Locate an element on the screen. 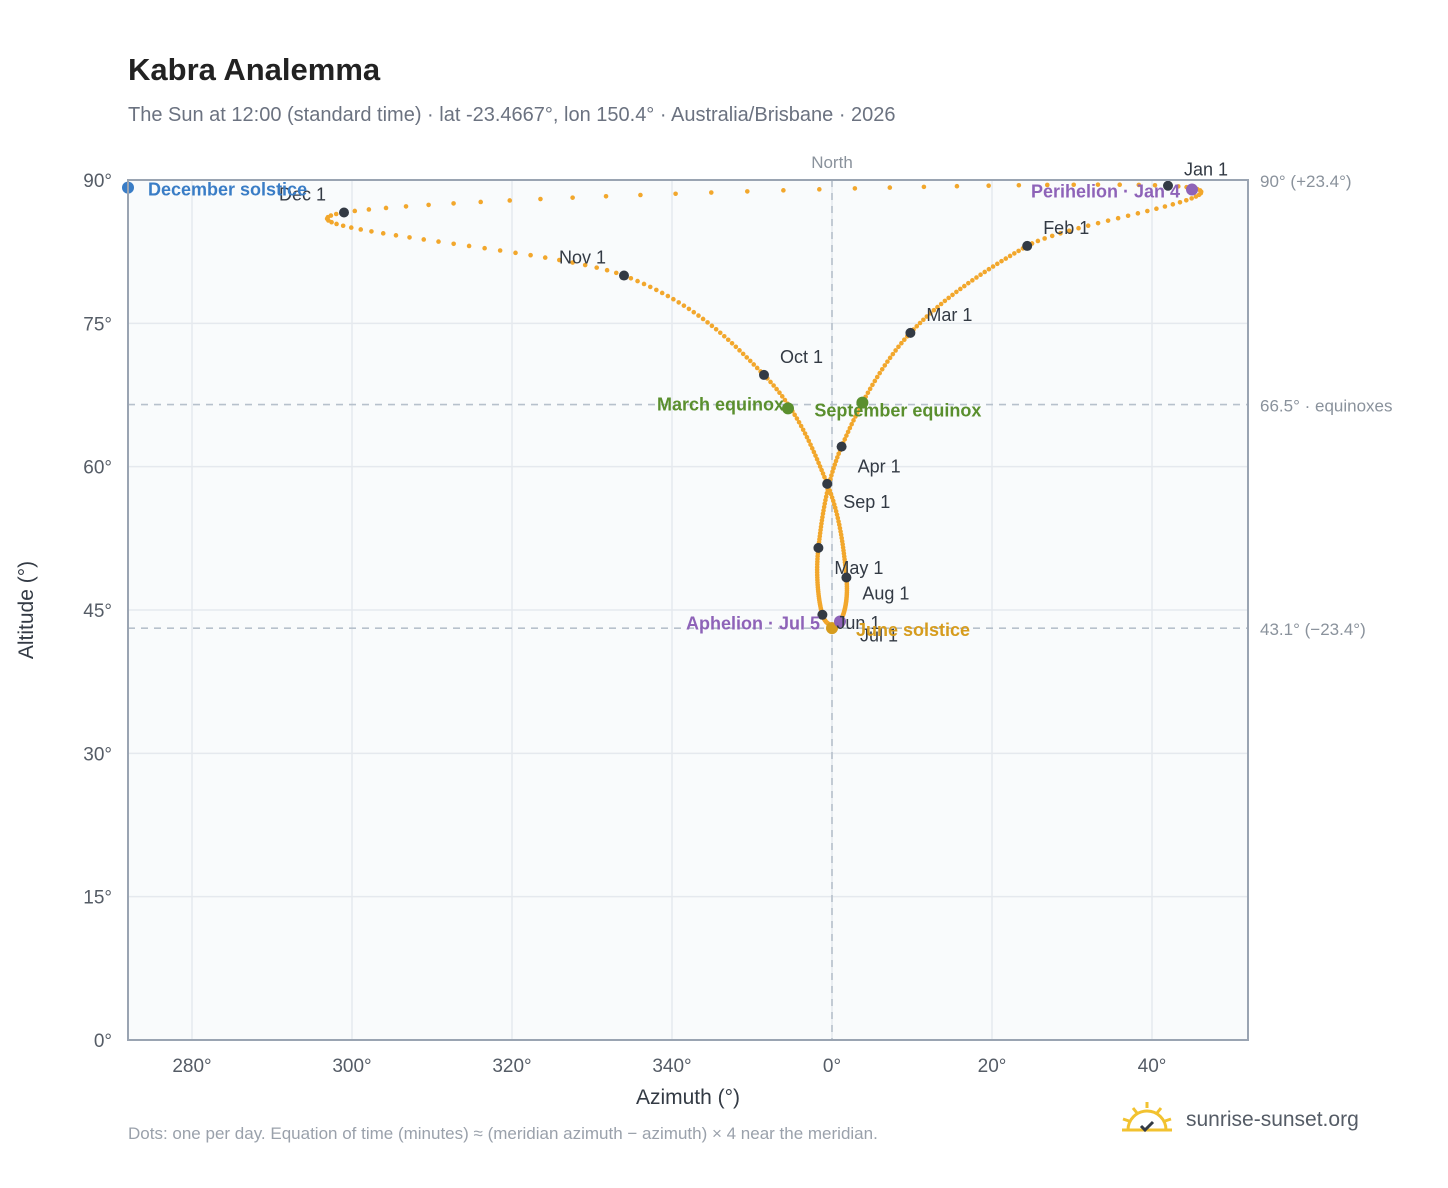  event-label: March equinox is located at coordinates (720, 404).